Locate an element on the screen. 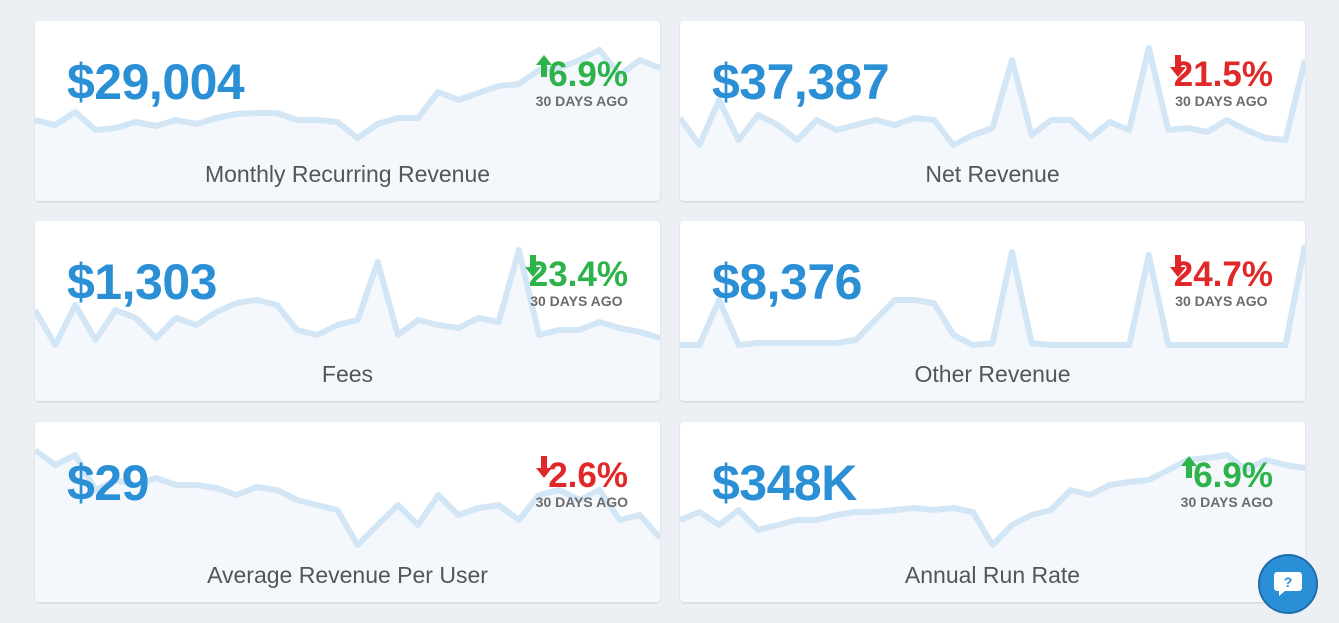 This screenshot has width=1339, height=623. metric-label: Monthly Recurring Revenue is located at coordinates (347, 174).